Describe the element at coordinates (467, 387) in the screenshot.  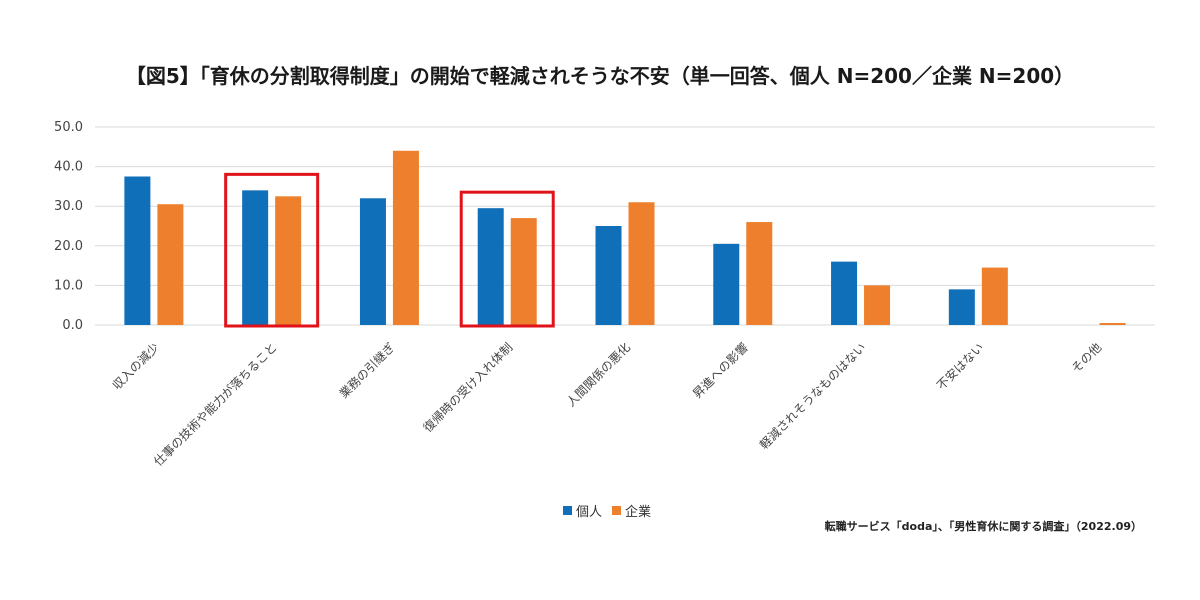
I see `x-tick-label: 復帰時の受け入れ体制` at that location.